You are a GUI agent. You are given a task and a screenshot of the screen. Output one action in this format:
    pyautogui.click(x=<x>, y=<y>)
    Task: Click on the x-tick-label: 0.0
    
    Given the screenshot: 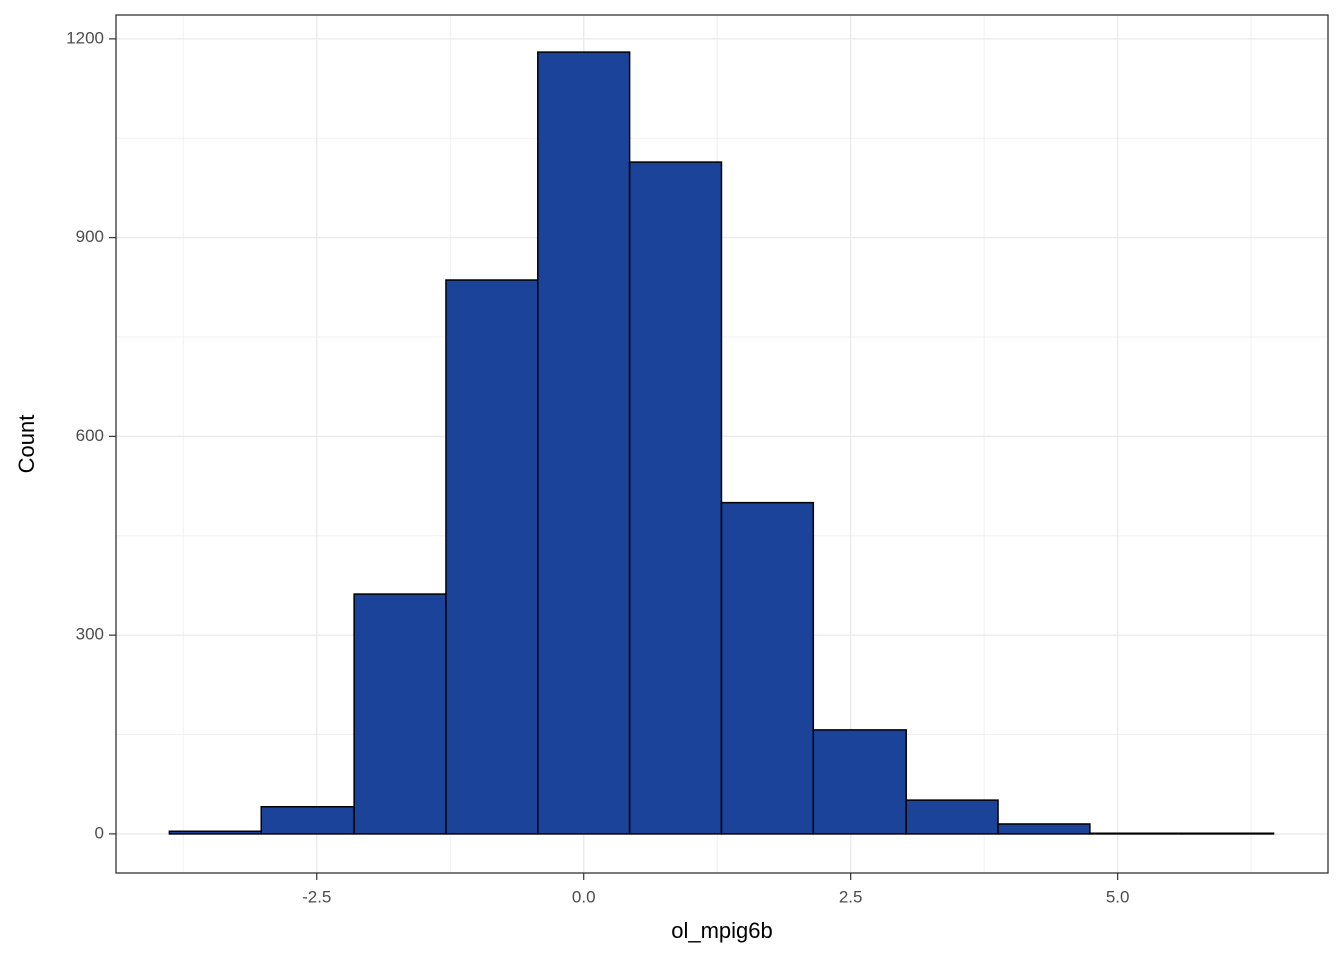 What is the action you would take?
    pyautogui.click(x=584, y=896)
    